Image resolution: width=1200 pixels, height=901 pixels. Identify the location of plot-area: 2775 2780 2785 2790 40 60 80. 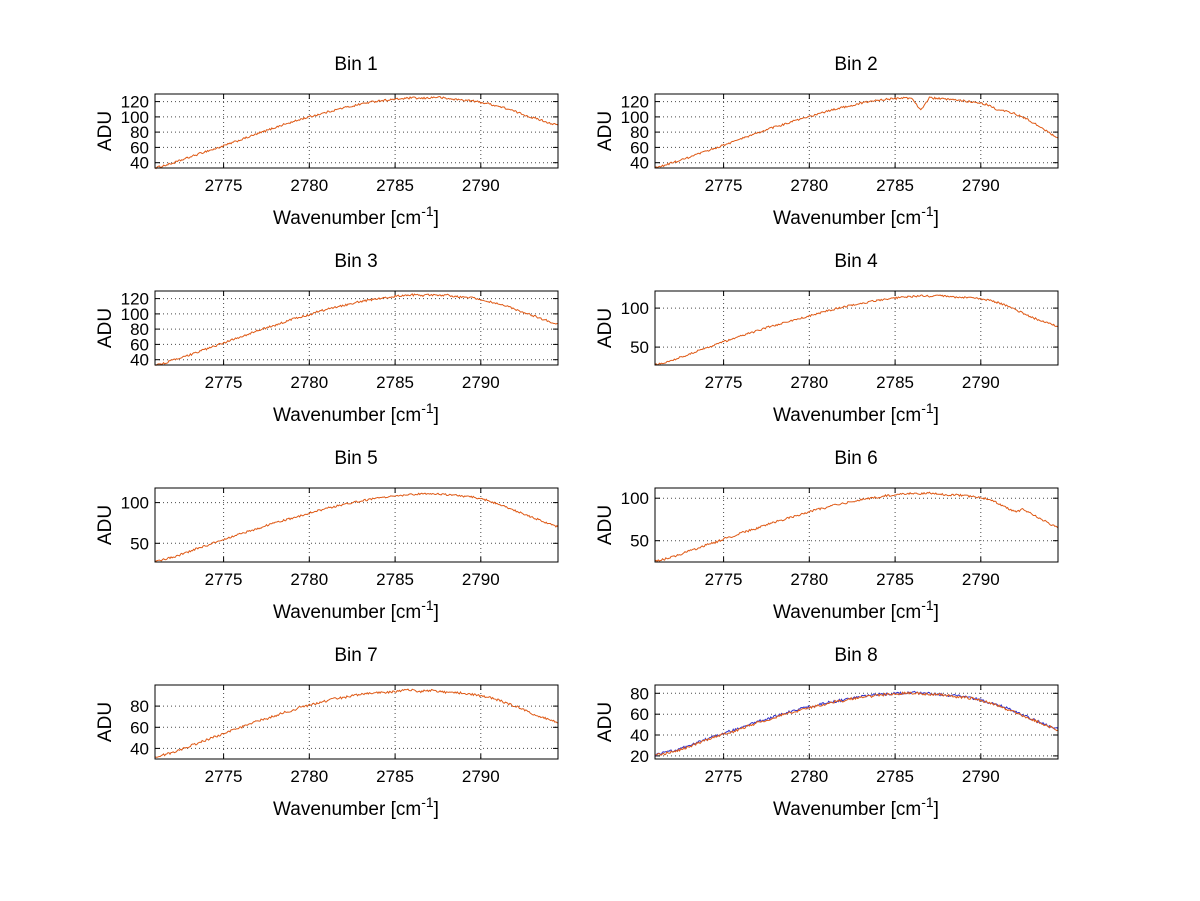
(344, 735).